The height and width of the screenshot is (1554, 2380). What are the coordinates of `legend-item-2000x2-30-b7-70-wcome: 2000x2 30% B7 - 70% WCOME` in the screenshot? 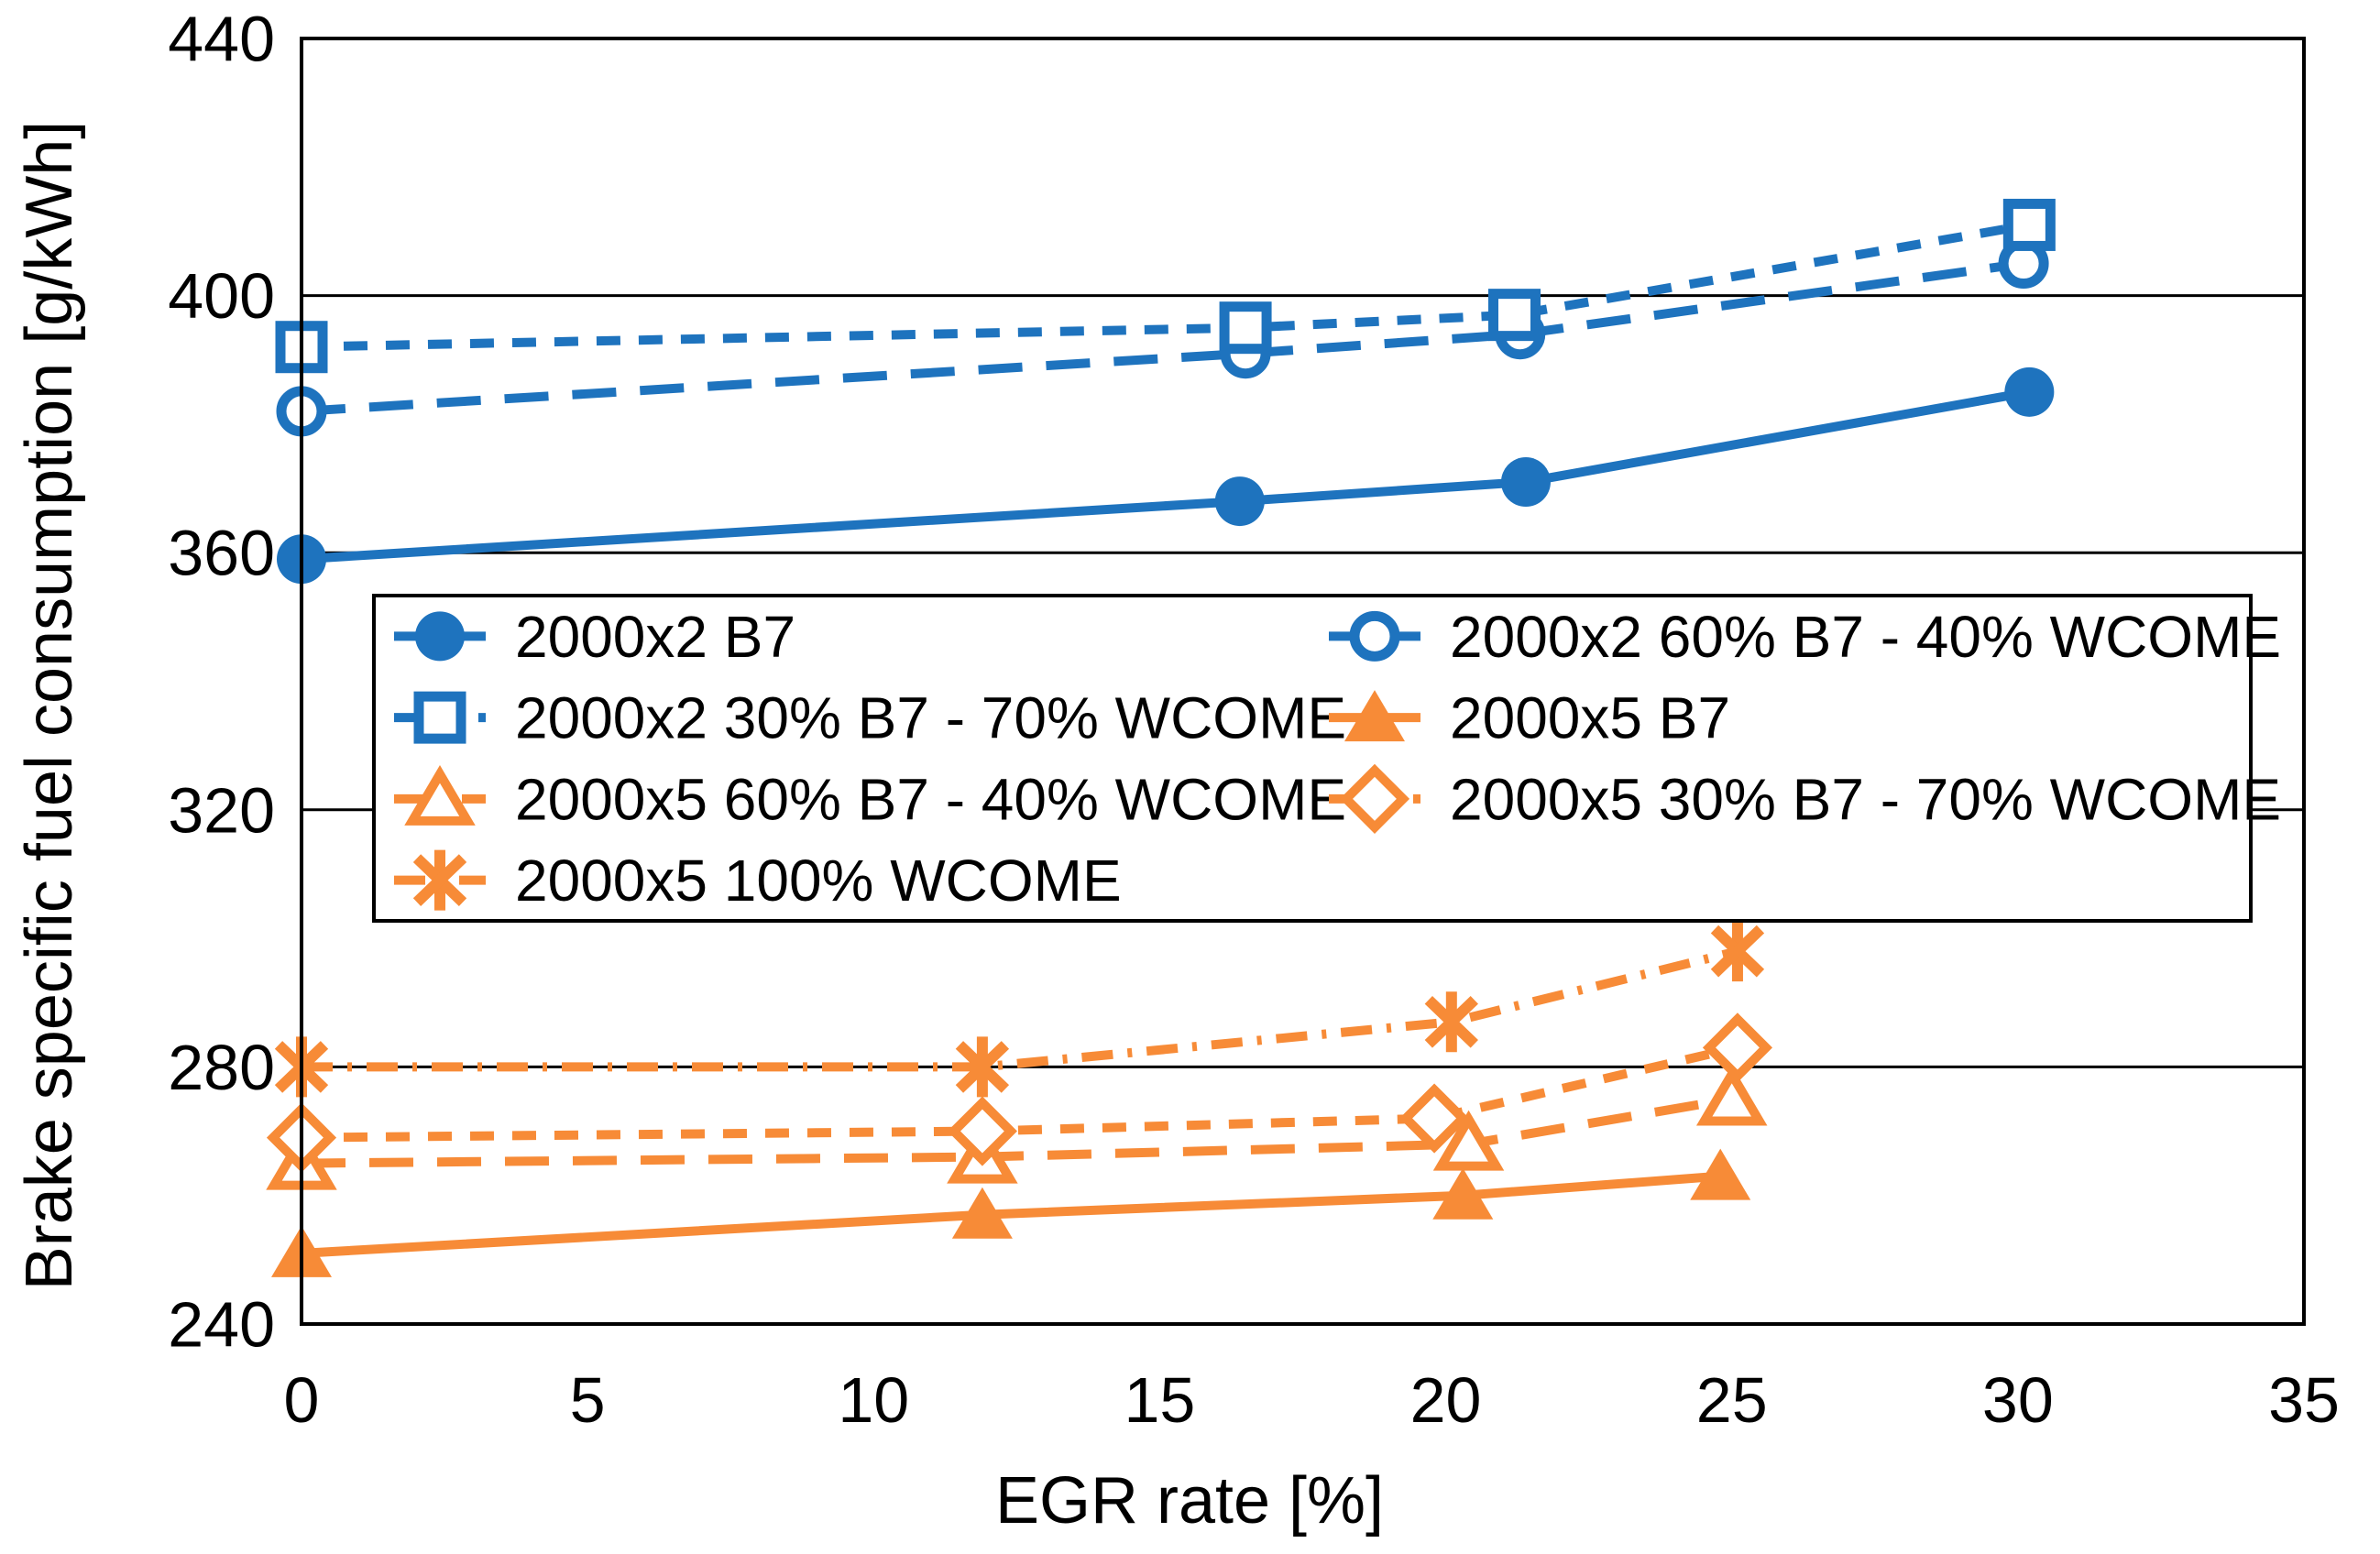 It's located at (870, 718).